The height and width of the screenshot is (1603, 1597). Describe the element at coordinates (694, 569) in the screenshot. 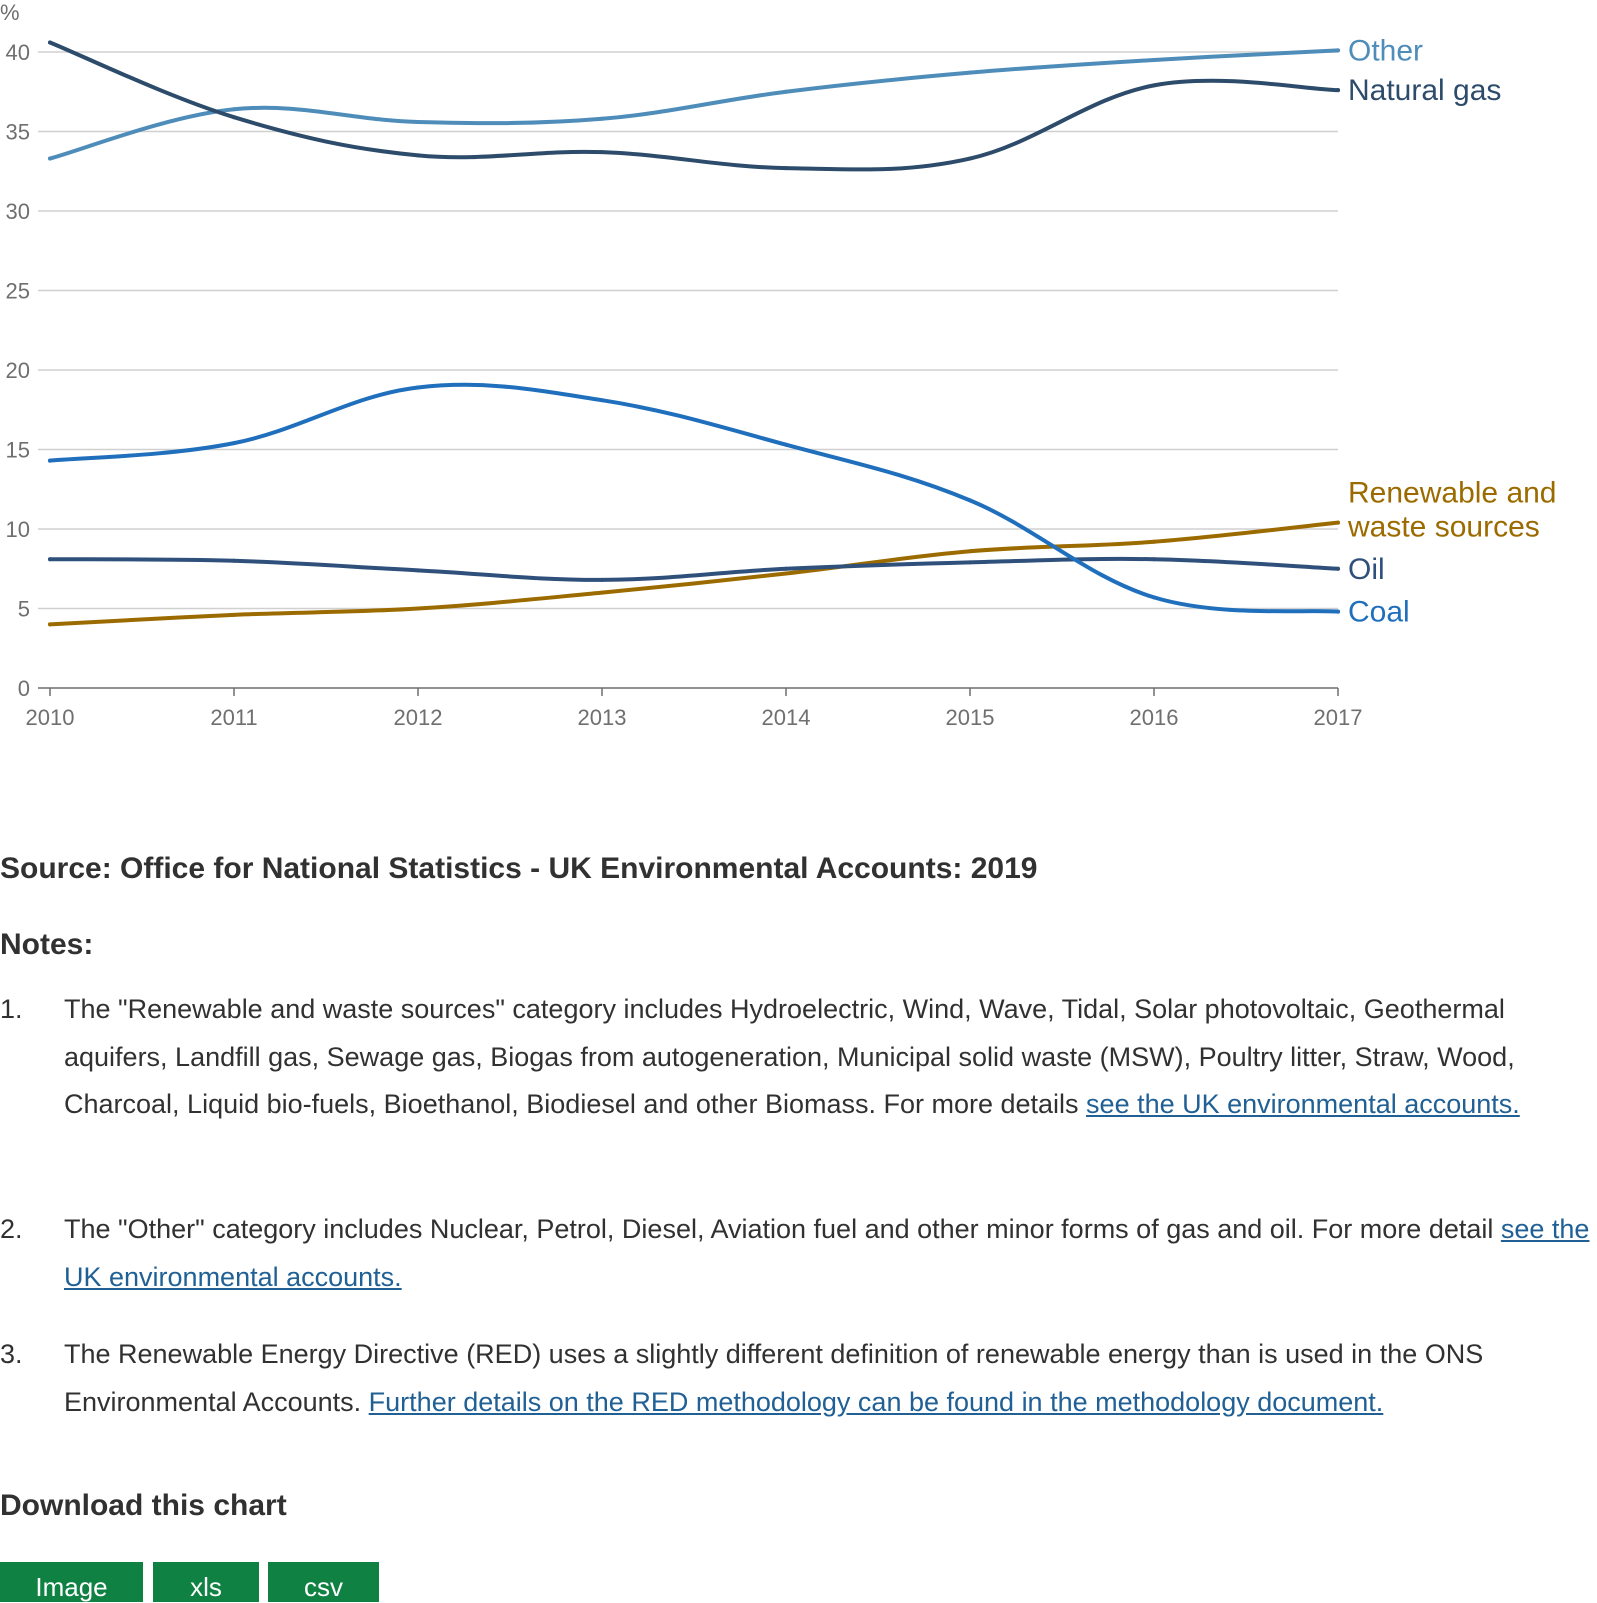

I see `series-line-oil` at that location.